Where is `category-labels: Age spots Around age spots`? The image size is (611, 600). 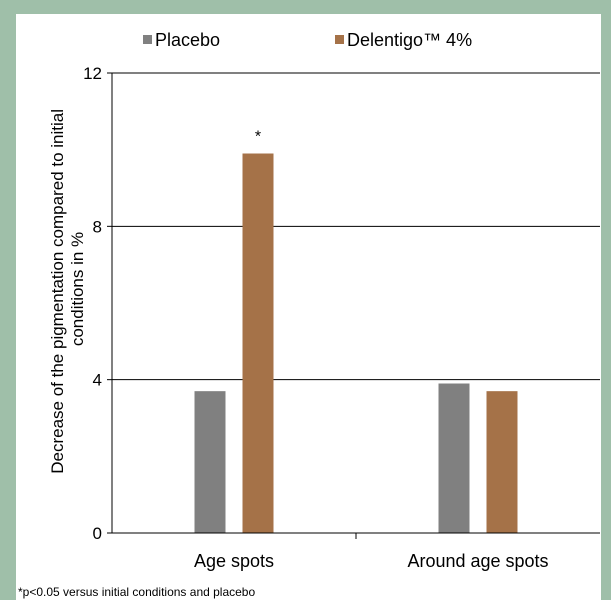 category-labels: Age spots Around age spots is located at coordinates (371, 561).